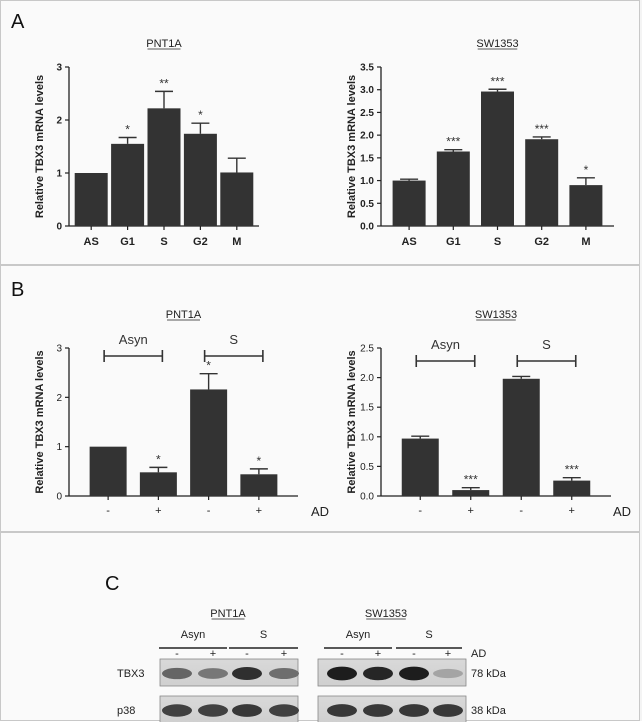 The image size is (642, 727). Describe the element at coordinates (127, 242) in the screenshot. I see `x-tick-label: G1` at that location.